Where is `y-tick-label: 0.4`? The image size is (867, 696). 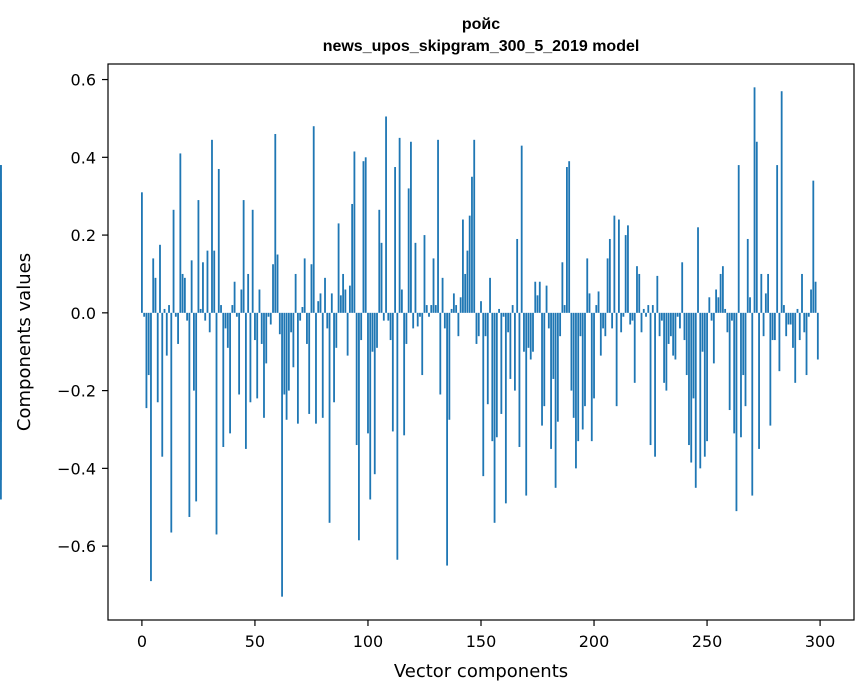 y-tick-label: 0.4 is located at coordinates (83, 157).